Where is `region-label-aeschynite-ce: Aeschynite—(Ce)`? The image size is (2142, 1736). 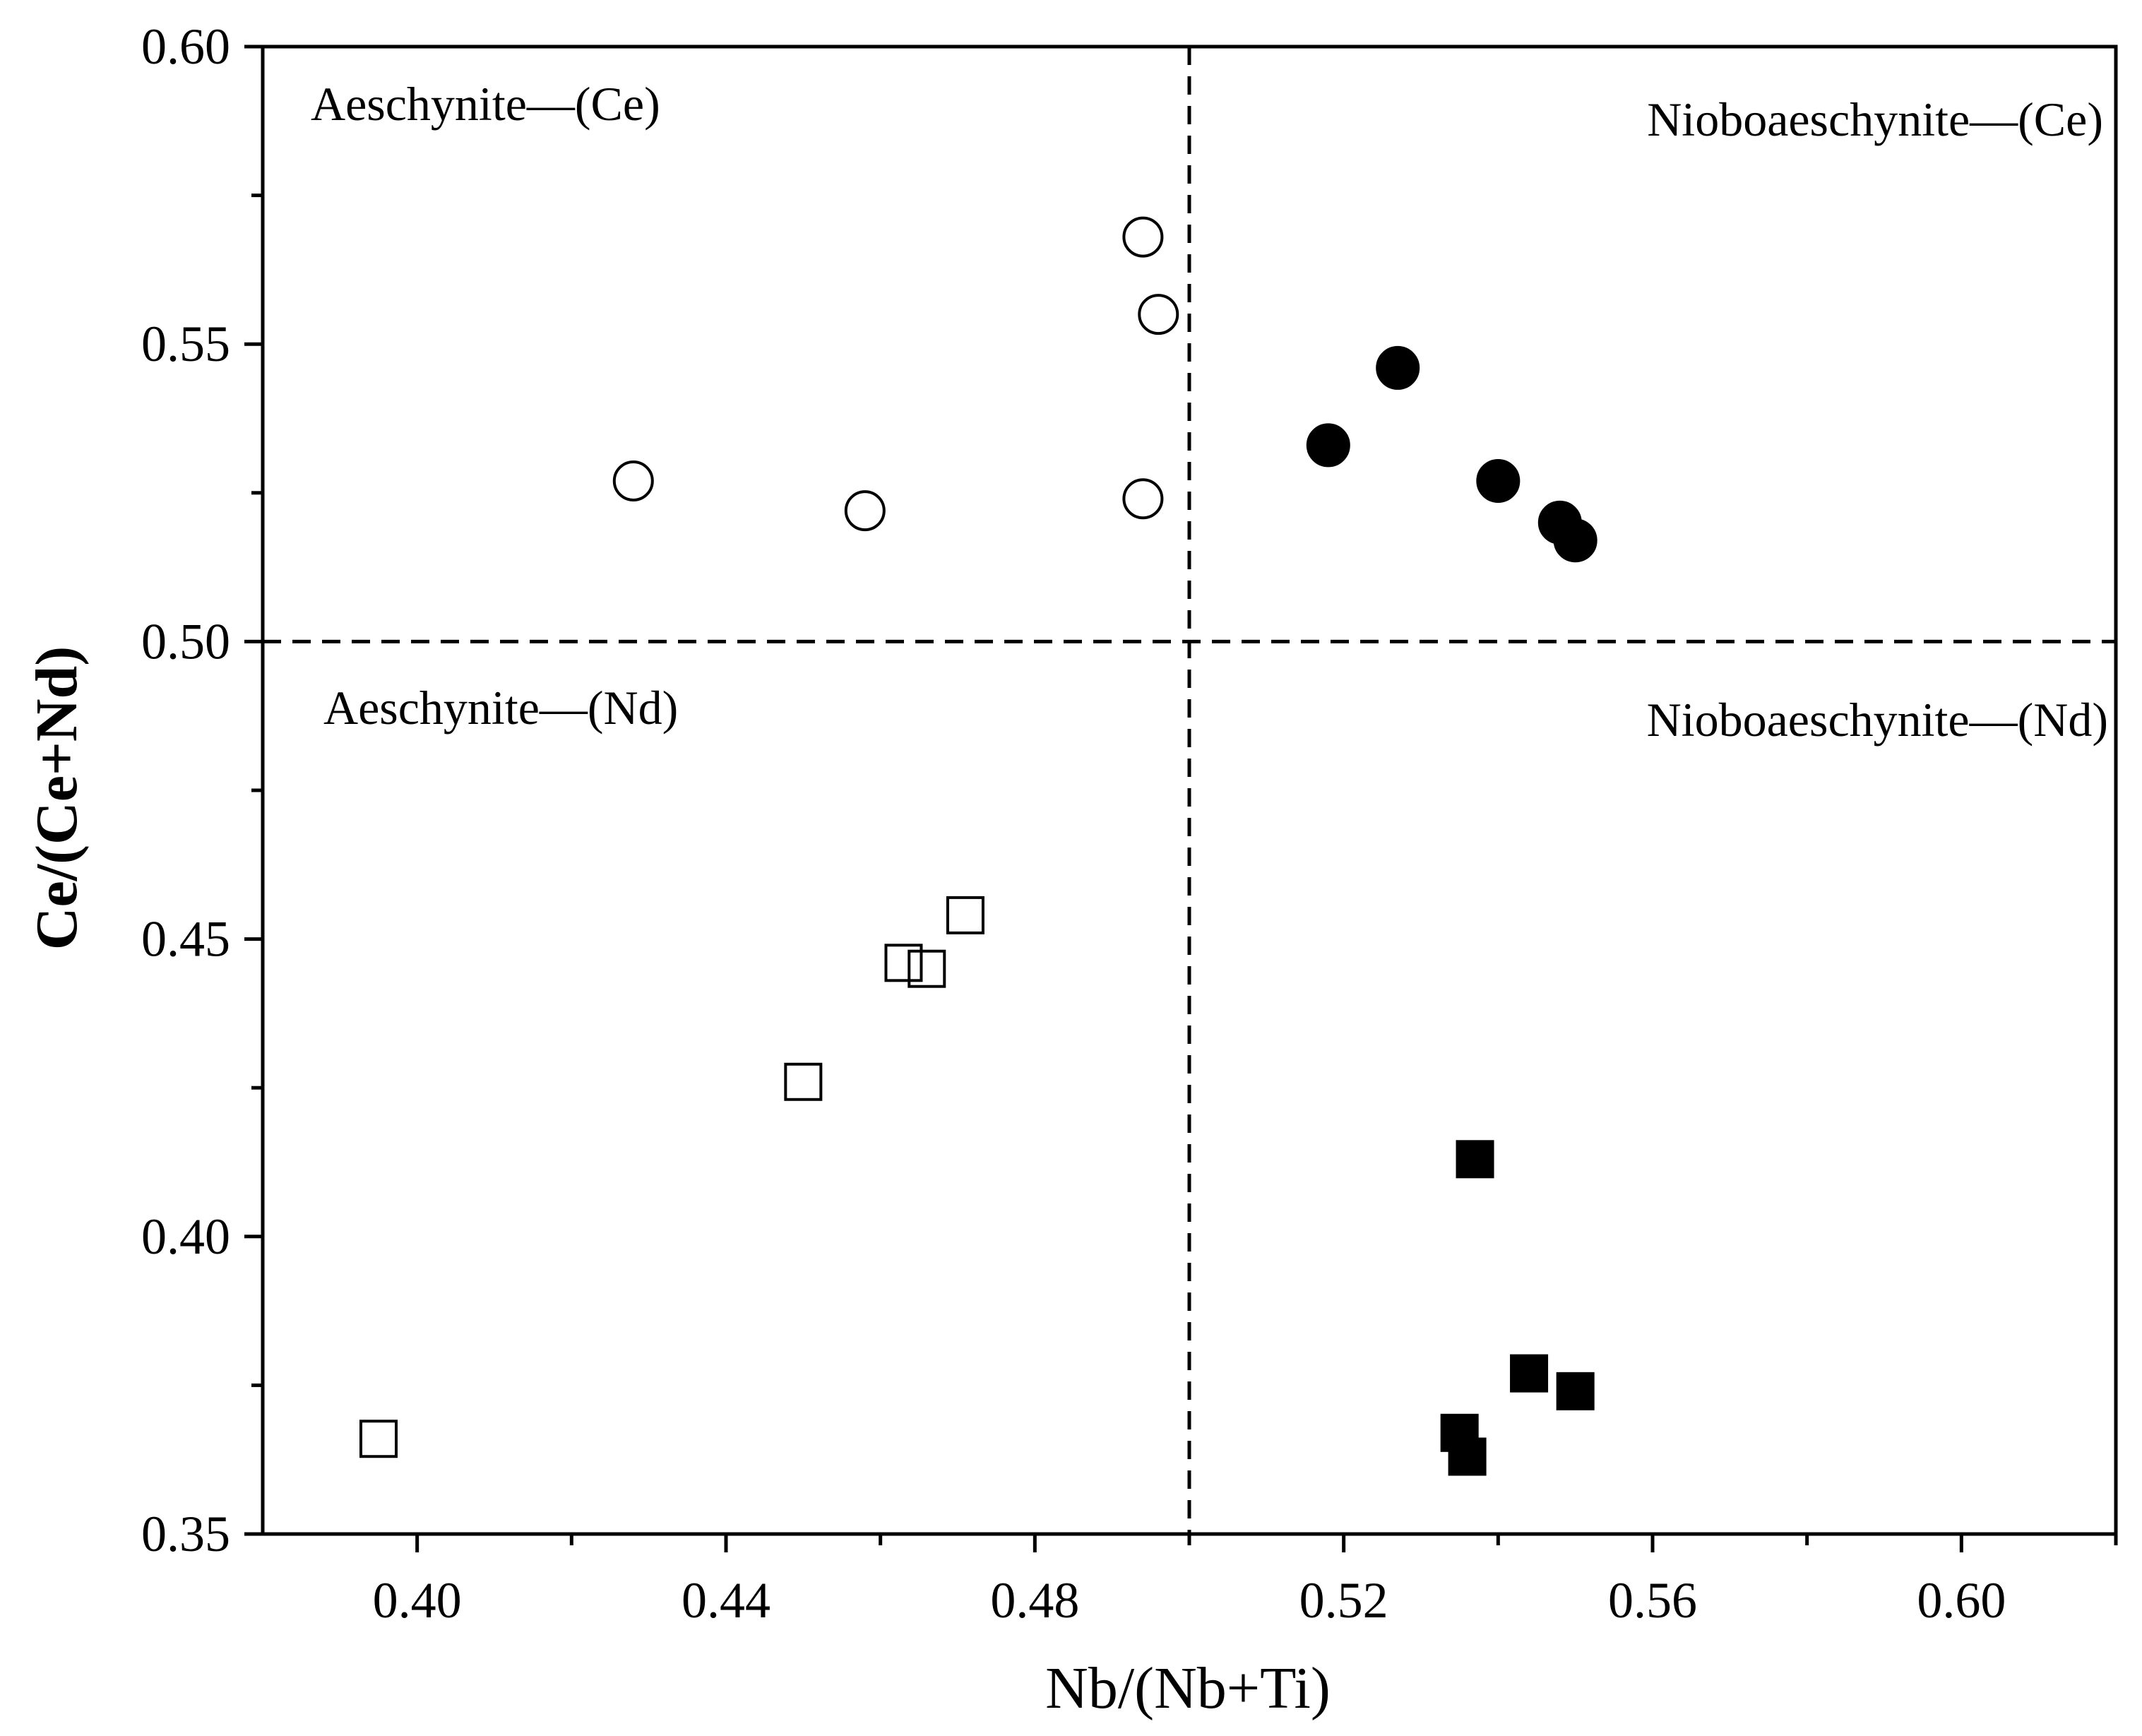 region-label-aeschynite-ce: Aeschynite—(Ce) is located at coordinates (485, 104).